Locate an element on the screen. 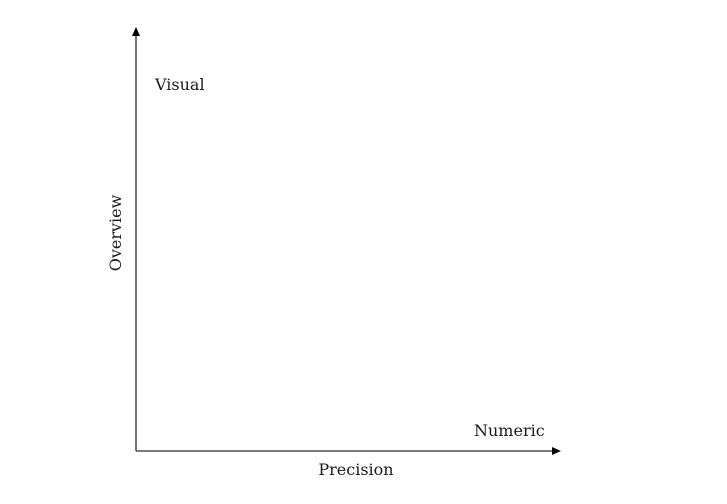 The width and height of the screenshot is (727, 504). y-axis-label: Overview is located at coordinates (115, 232).